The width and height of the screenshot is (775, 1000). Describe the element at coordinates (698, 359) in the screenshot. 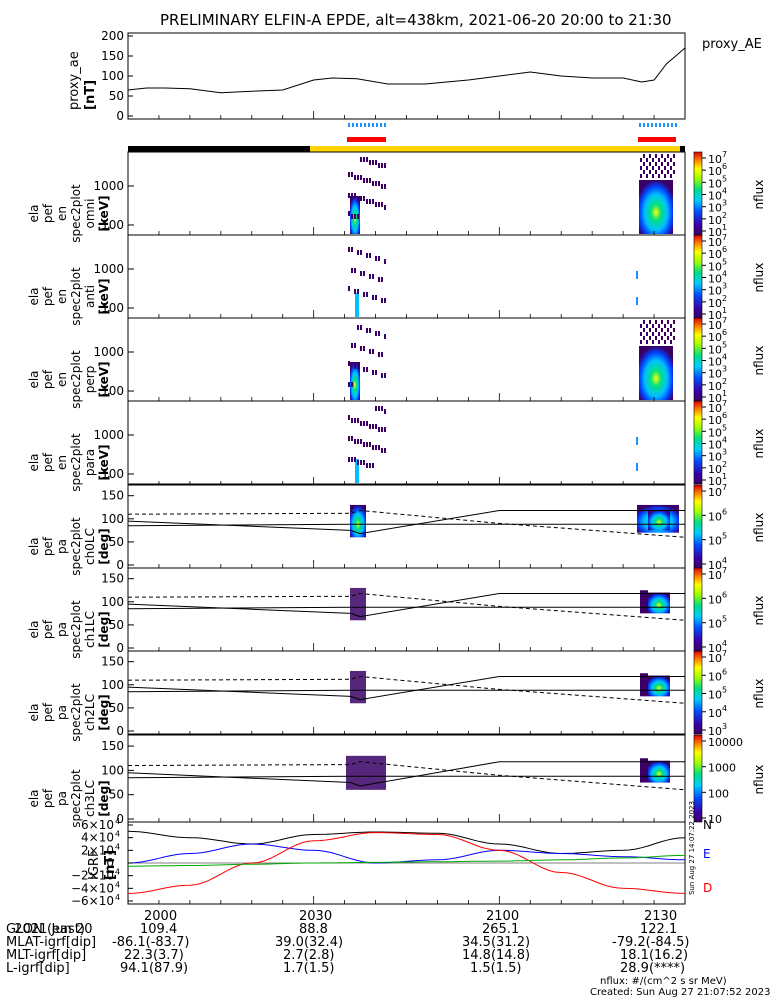

I see `colorbar` at that location.